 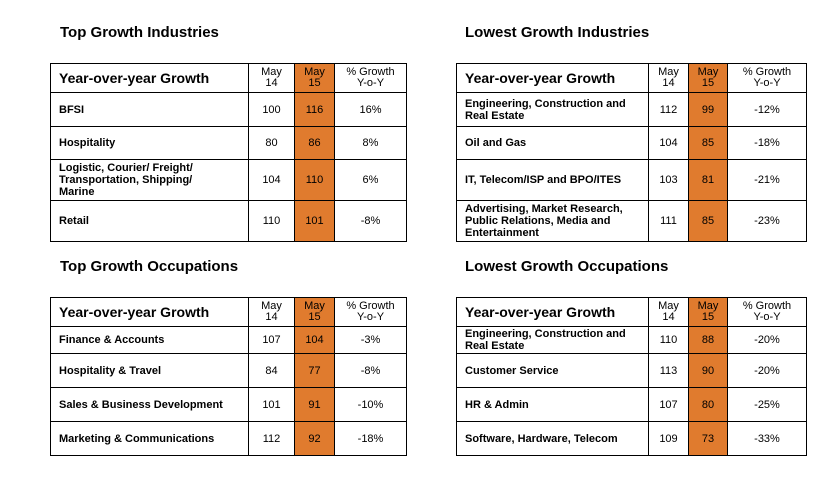 I want to click on row-label-line: HR & Admin, so click(x=497, y=404).